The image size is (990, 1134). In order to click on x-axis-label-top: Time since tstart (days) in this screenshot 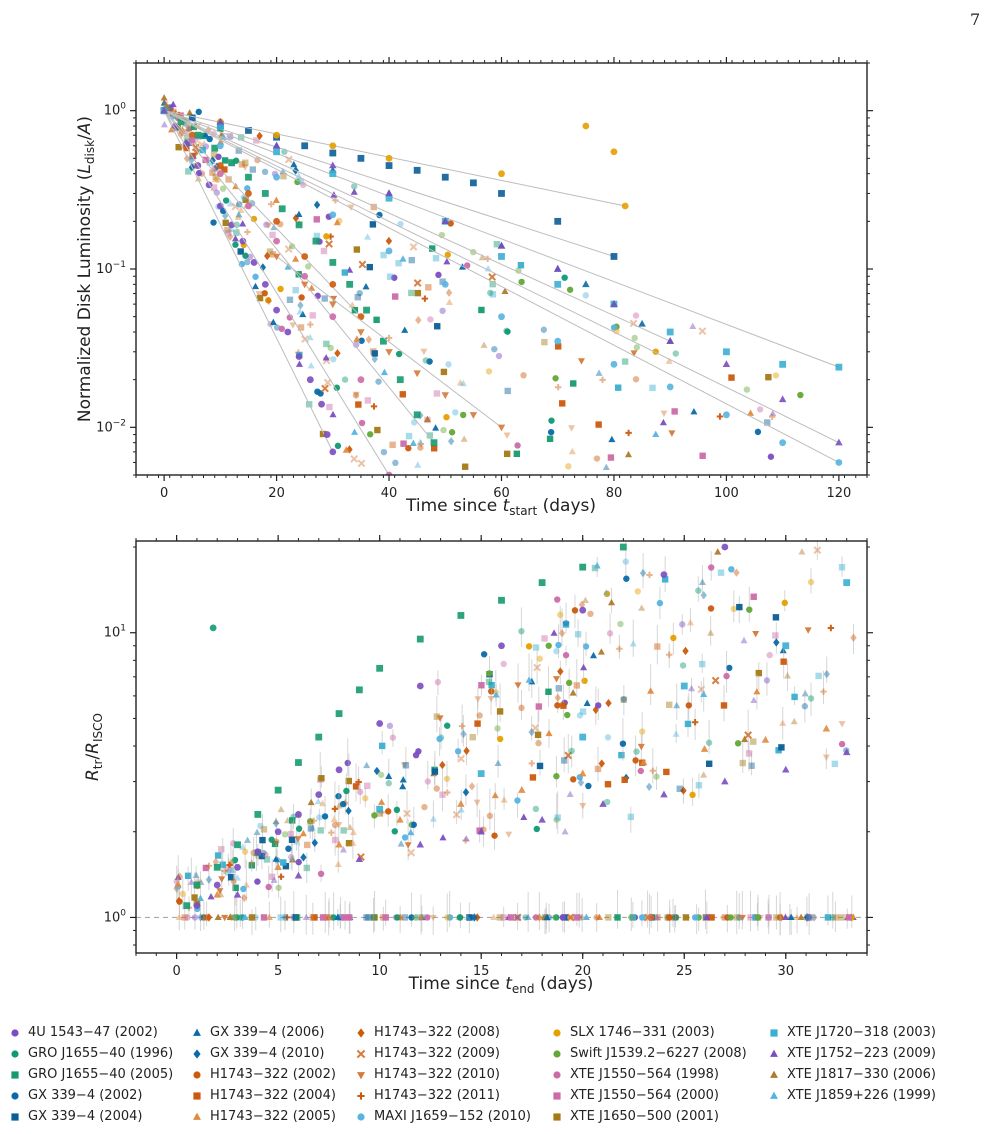, I will do `click(500, 507)`.